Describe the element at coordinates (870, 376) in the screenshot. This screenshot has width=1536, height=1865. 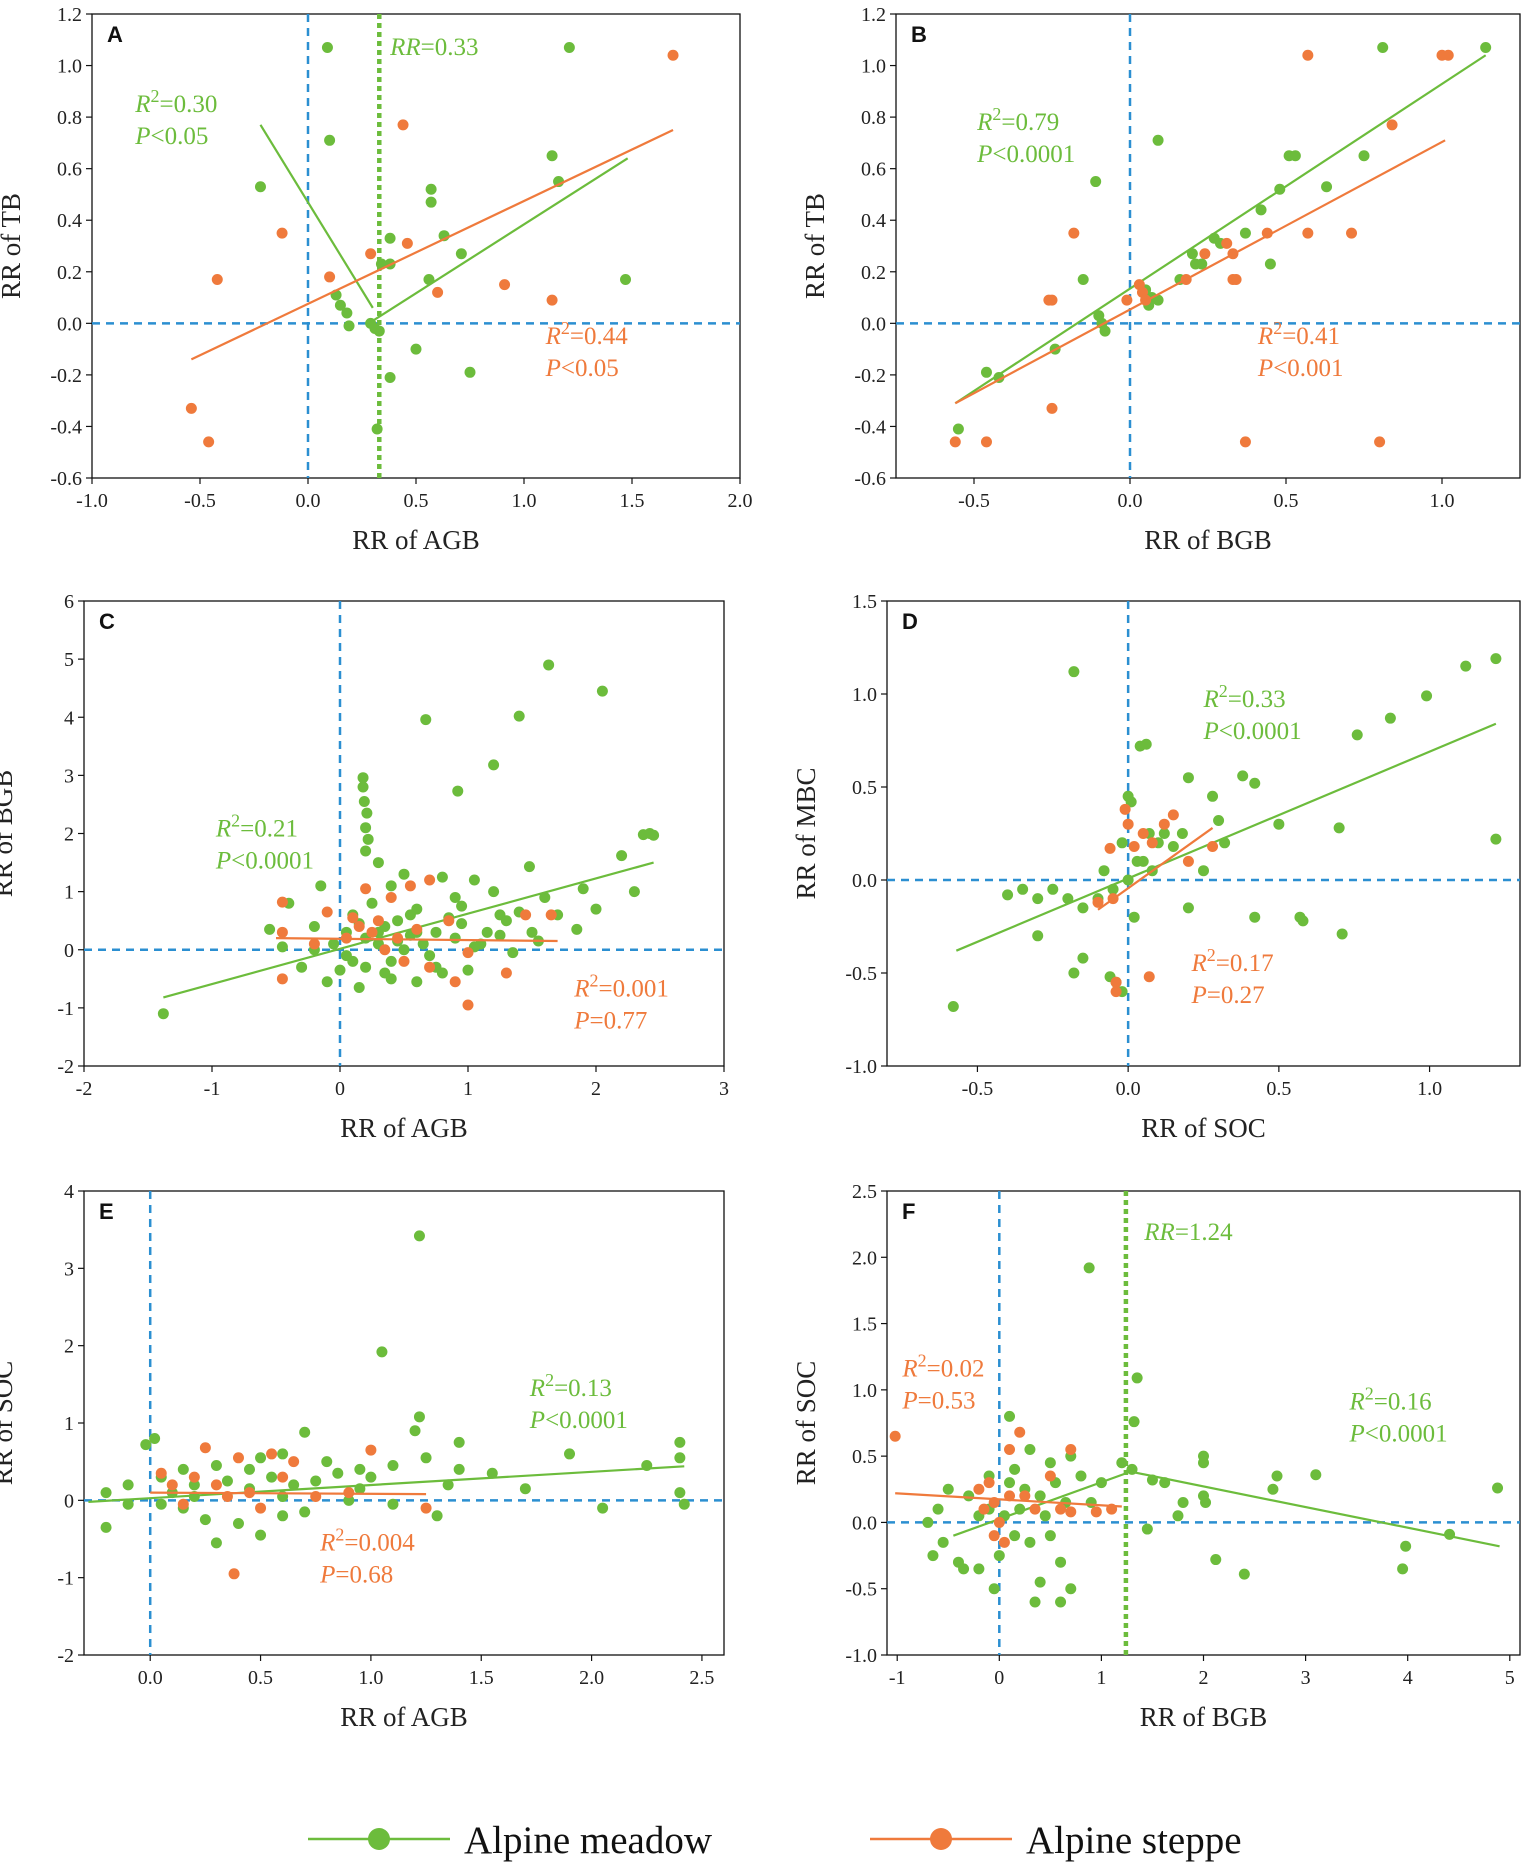
I see `y-tick-label: -0.2` at that location.